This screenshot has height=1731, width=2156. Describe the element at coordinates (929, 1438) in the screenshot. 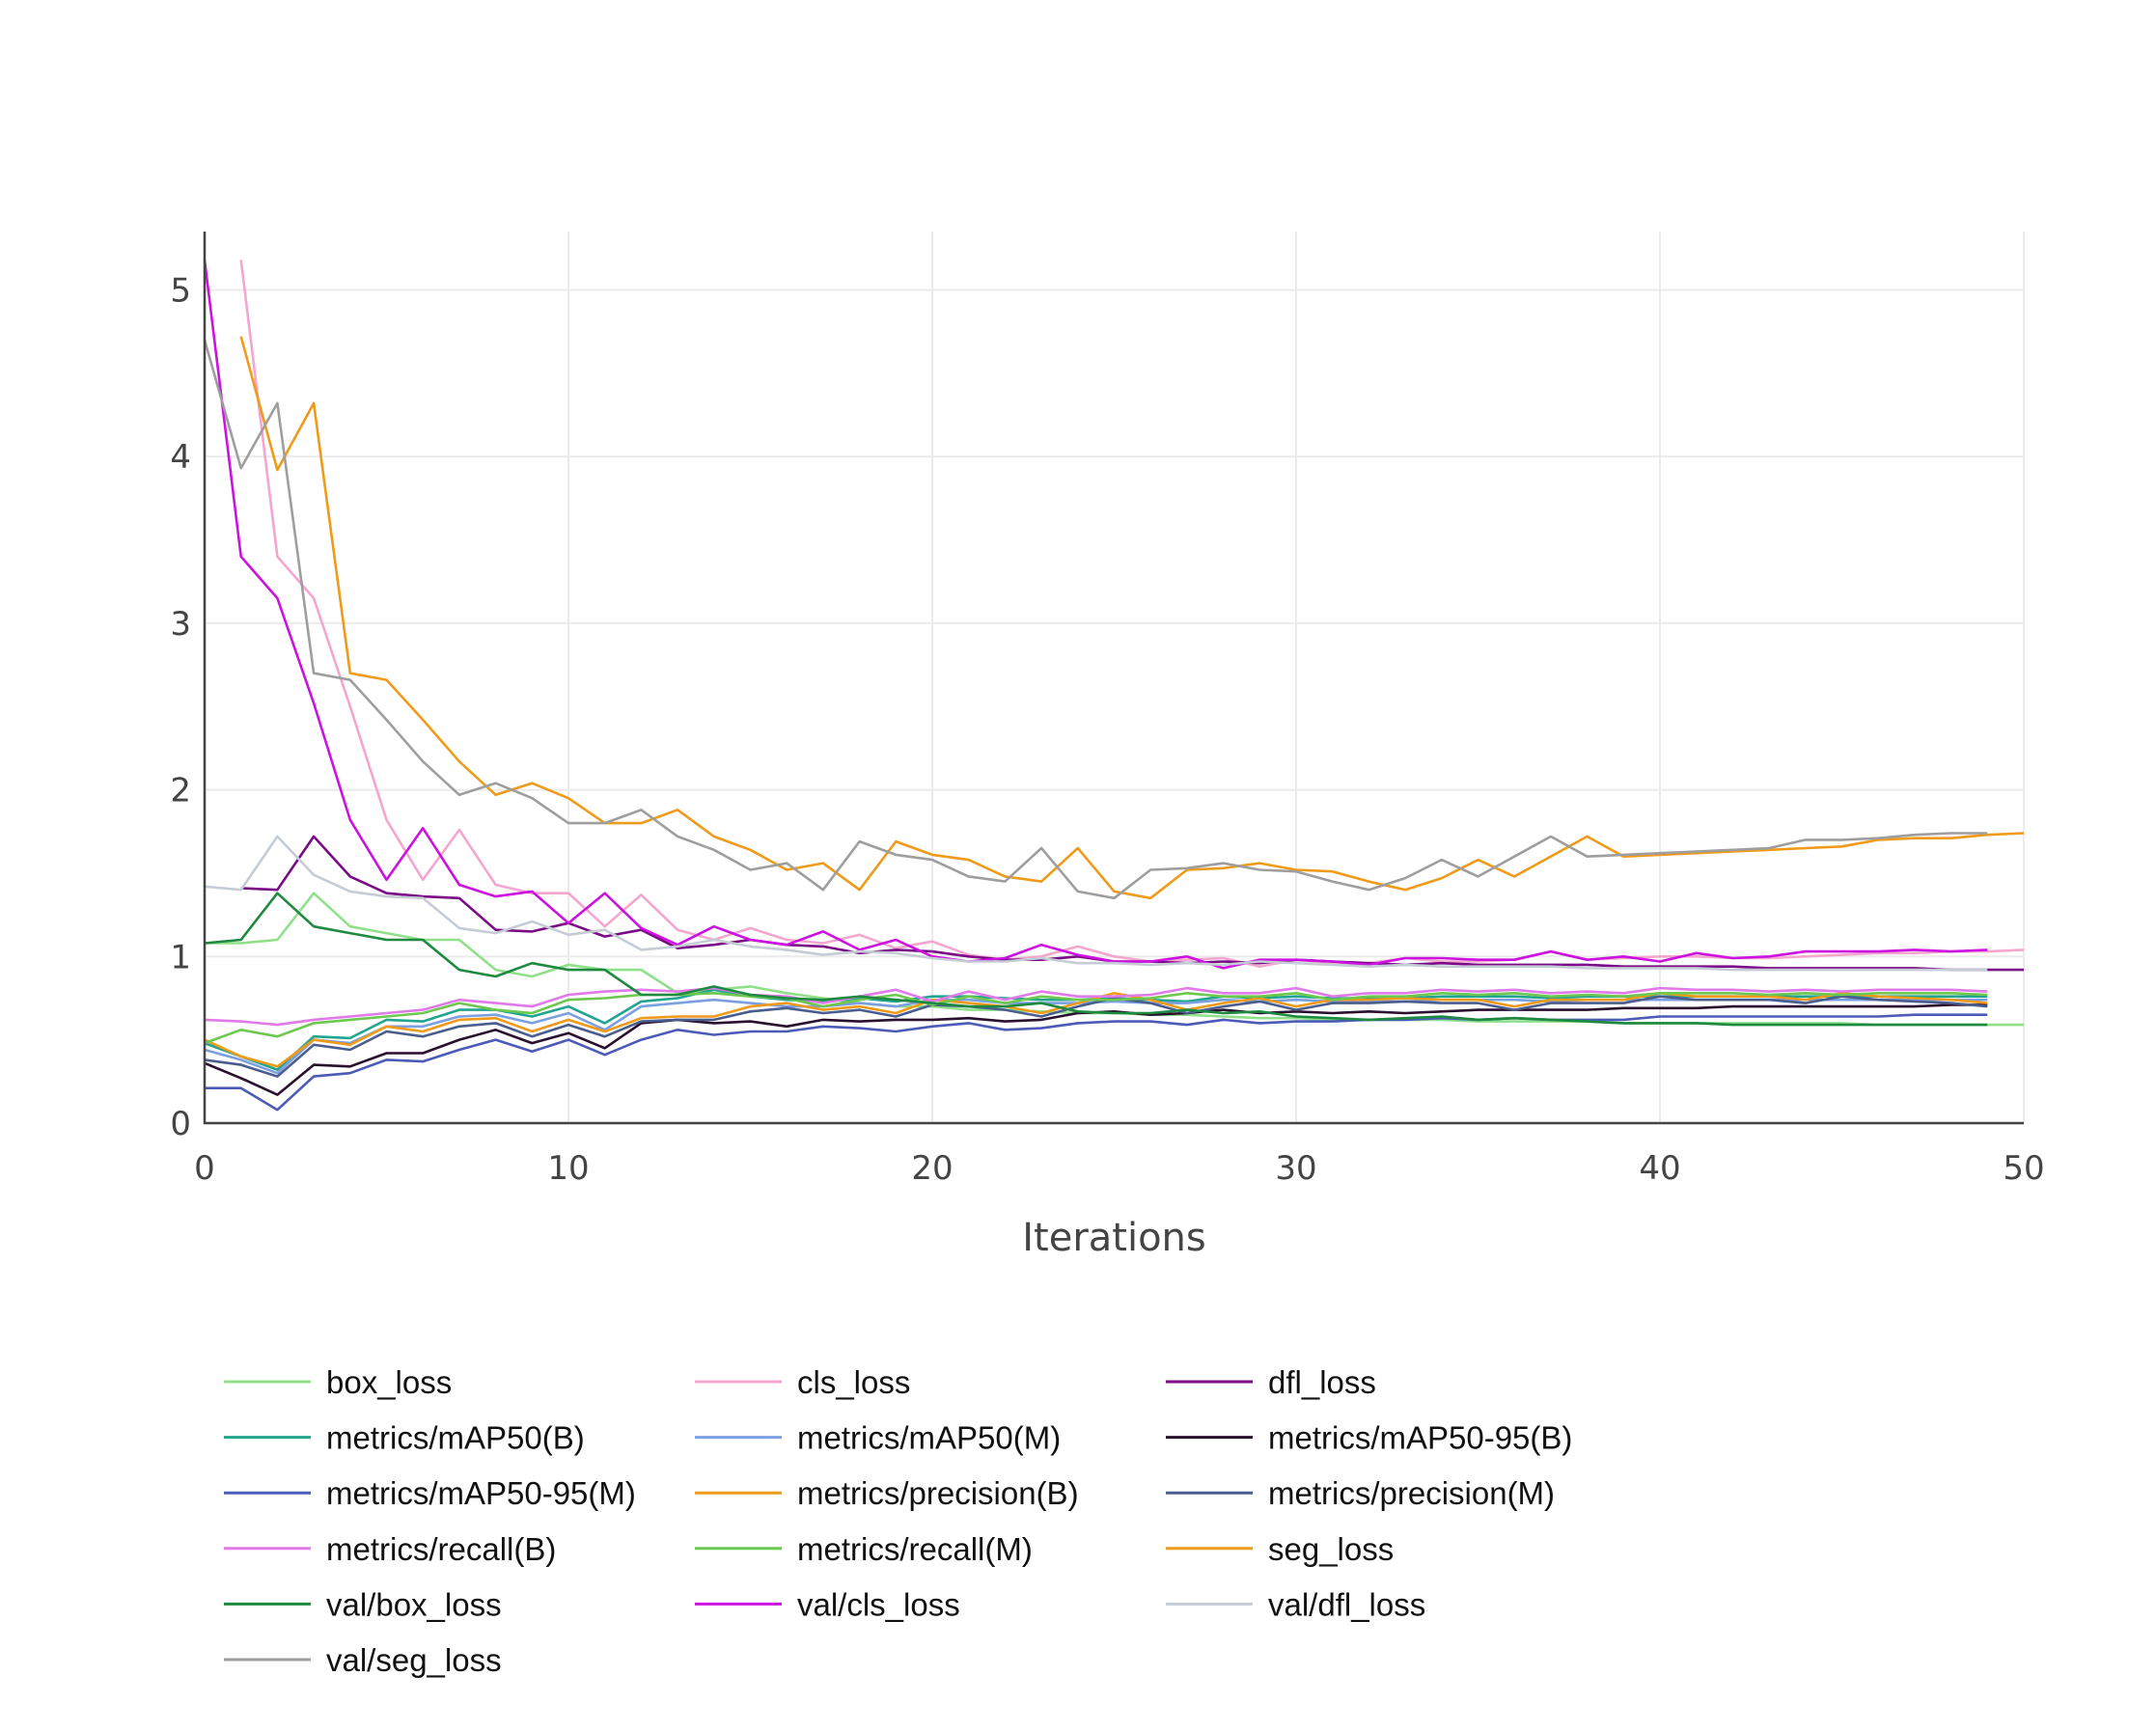

I see `legend-label-4: metrics/mAP50(M)` at that location.